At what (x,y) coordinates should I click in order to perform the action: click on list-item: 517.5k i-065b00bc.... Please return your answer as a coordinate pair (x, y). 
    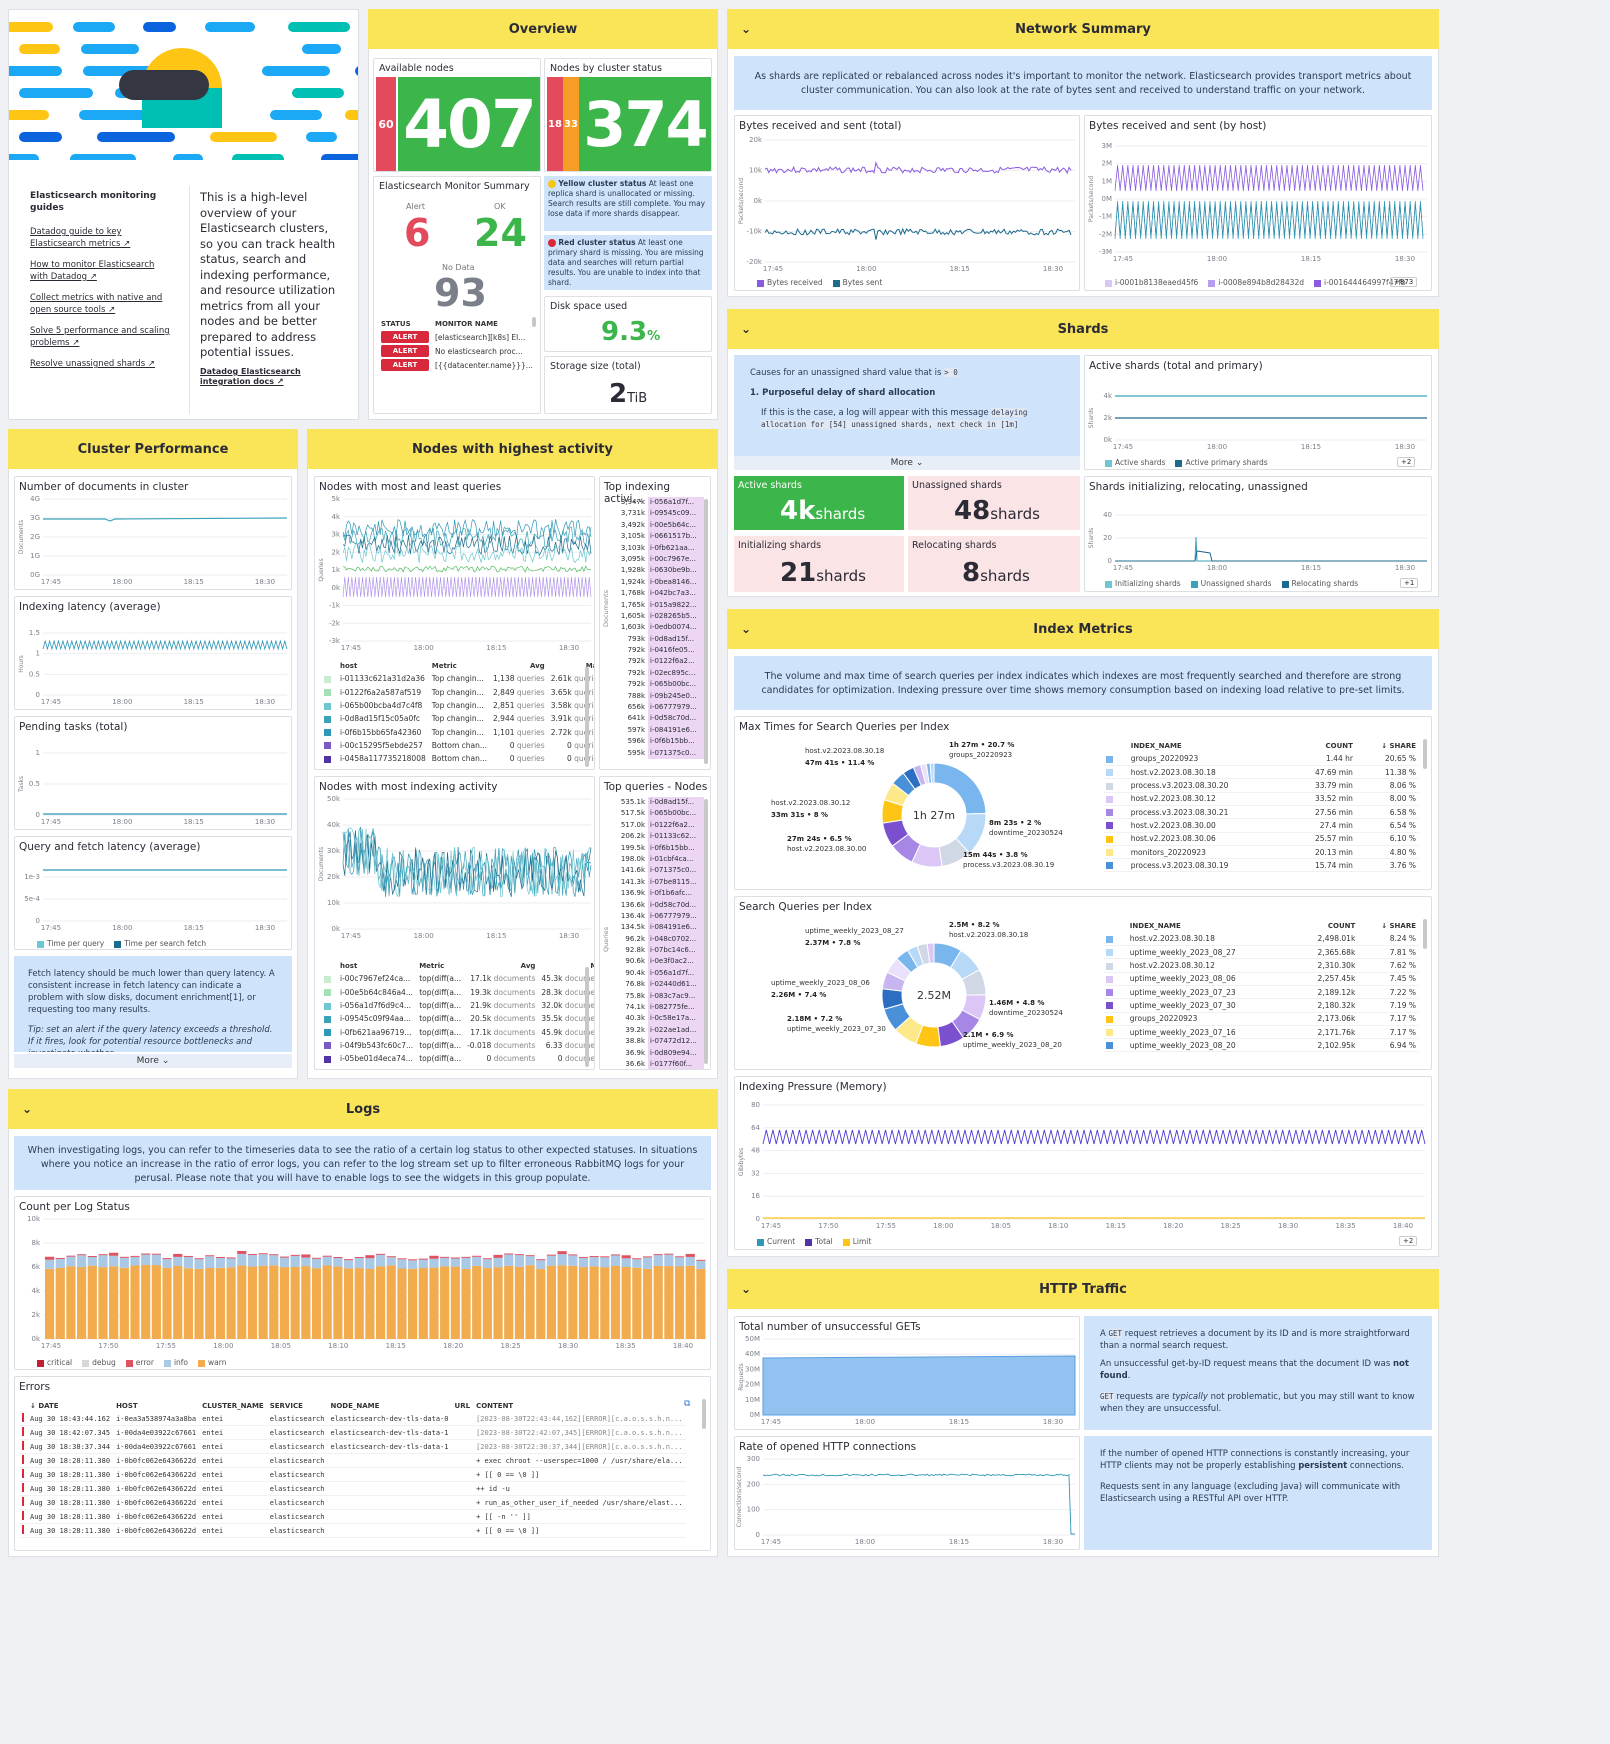
    Looking at the image, I should click on (658, 814).